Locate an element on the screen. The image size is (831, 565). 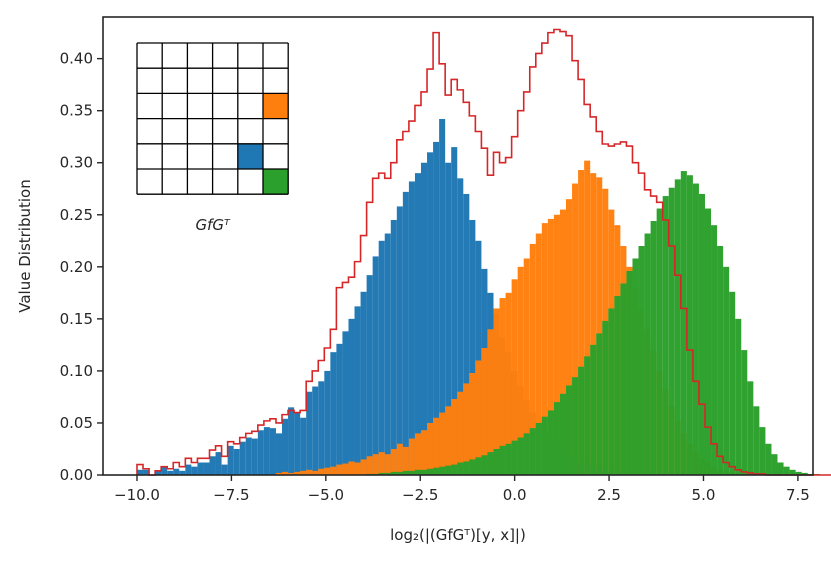
x-tick-label: −10.0 is located at coordinates (137, 495).